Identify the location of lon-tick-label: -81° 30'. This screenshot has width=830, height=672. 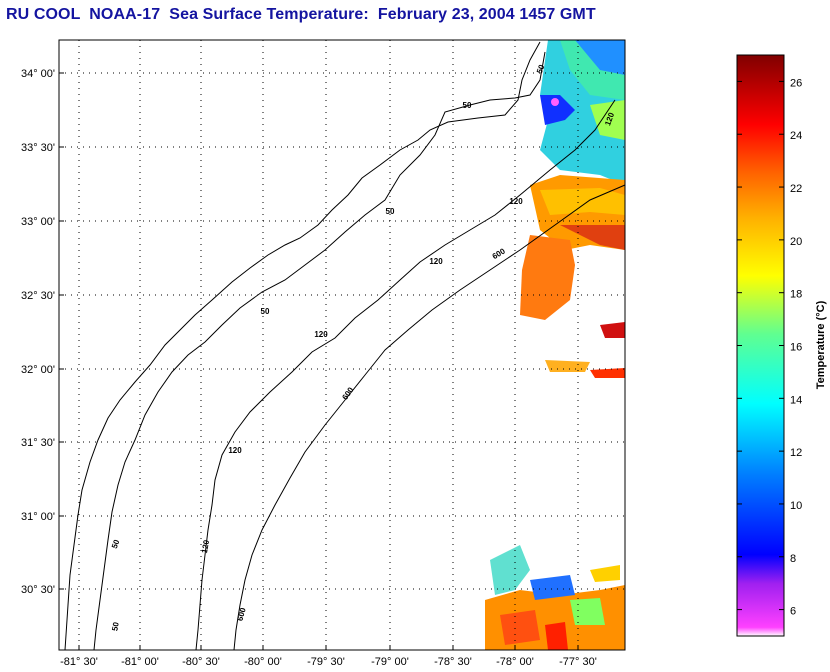
(79, 662).